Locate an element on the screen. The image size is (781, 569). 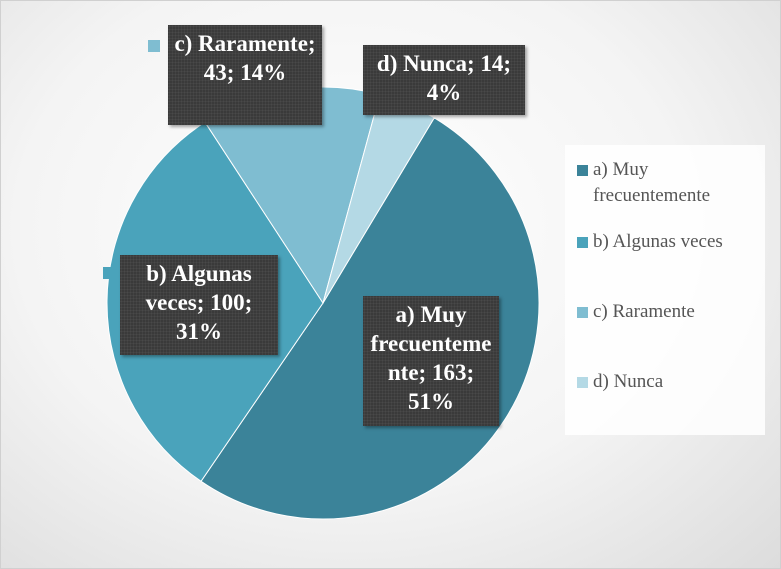
data-label: d) Nunca; 14; 4% is located at coordinates (444, 80).